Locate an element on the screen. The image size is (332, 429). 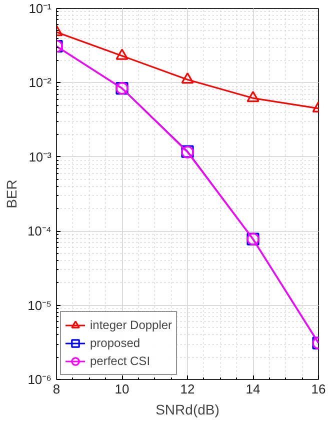
y-tick-label: 10⁻² is located at coordinates (40, 82).